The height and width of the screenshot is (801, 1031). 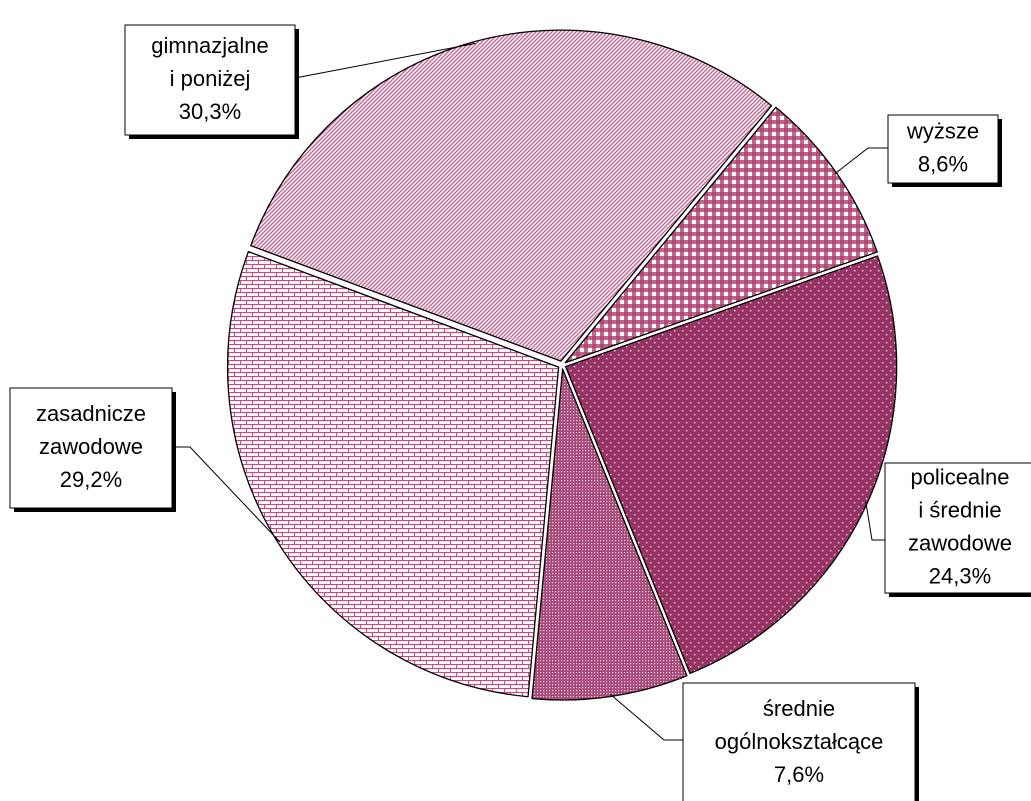 What do you see at coordinates (91, 413) in the screenshot?
I see `slice-label: zasadnicze` at bounding box center [91, 413].